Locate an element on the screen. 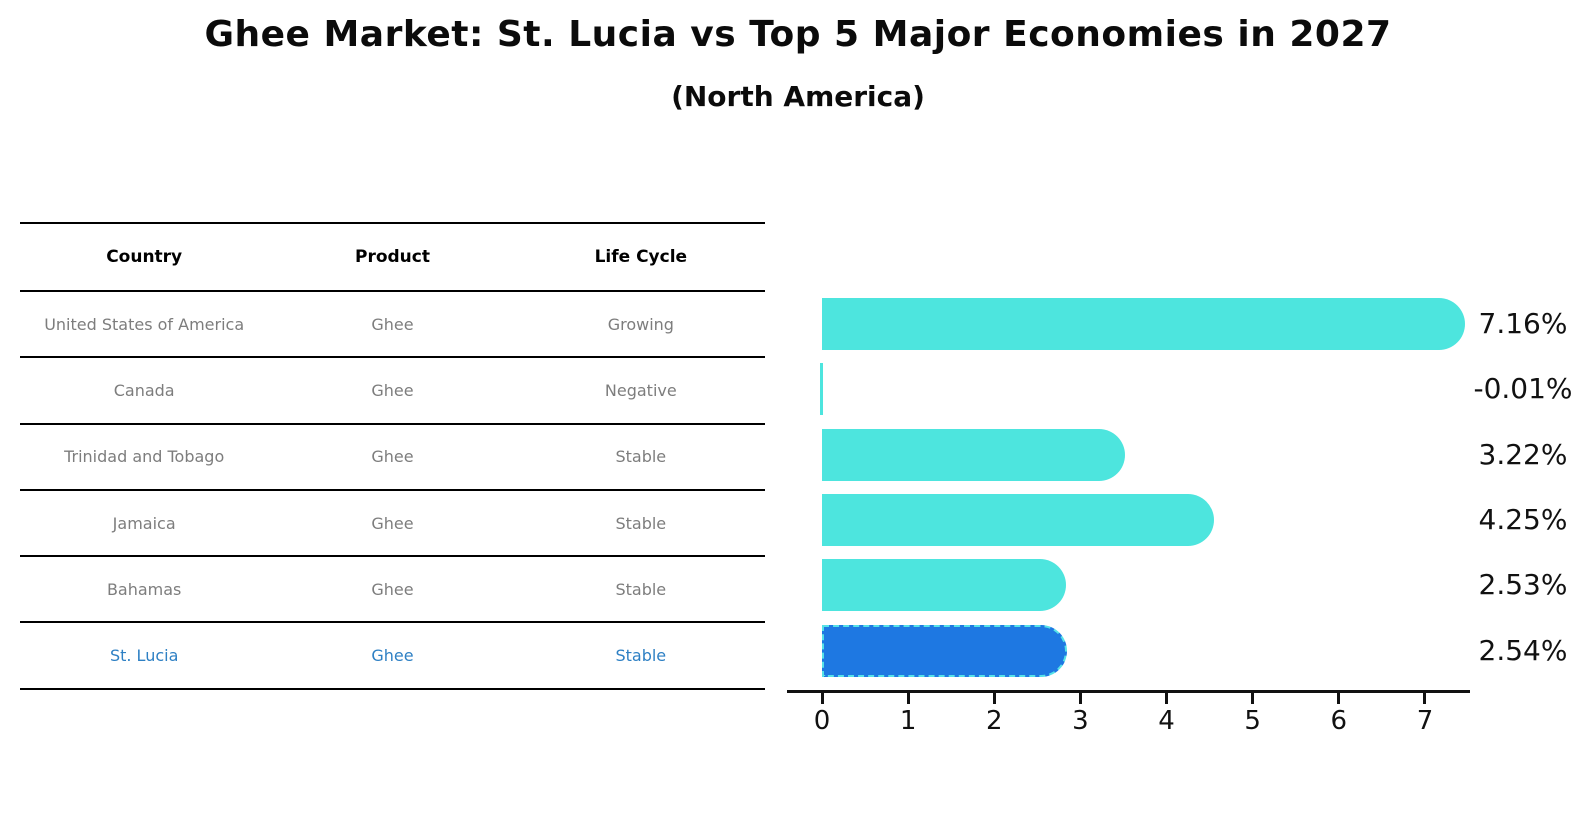  table-header-row: Country Product Life Cycle is located at coordinates (392, 258).